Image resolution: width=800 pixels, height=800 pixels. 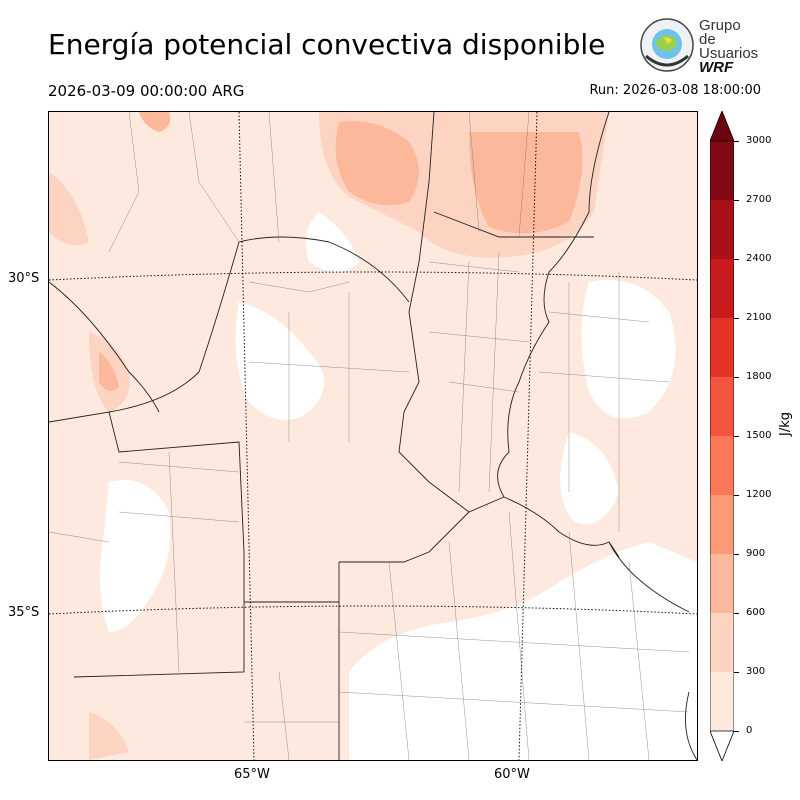 I want to click on cape-zero-north, so click(x=332, y=242).